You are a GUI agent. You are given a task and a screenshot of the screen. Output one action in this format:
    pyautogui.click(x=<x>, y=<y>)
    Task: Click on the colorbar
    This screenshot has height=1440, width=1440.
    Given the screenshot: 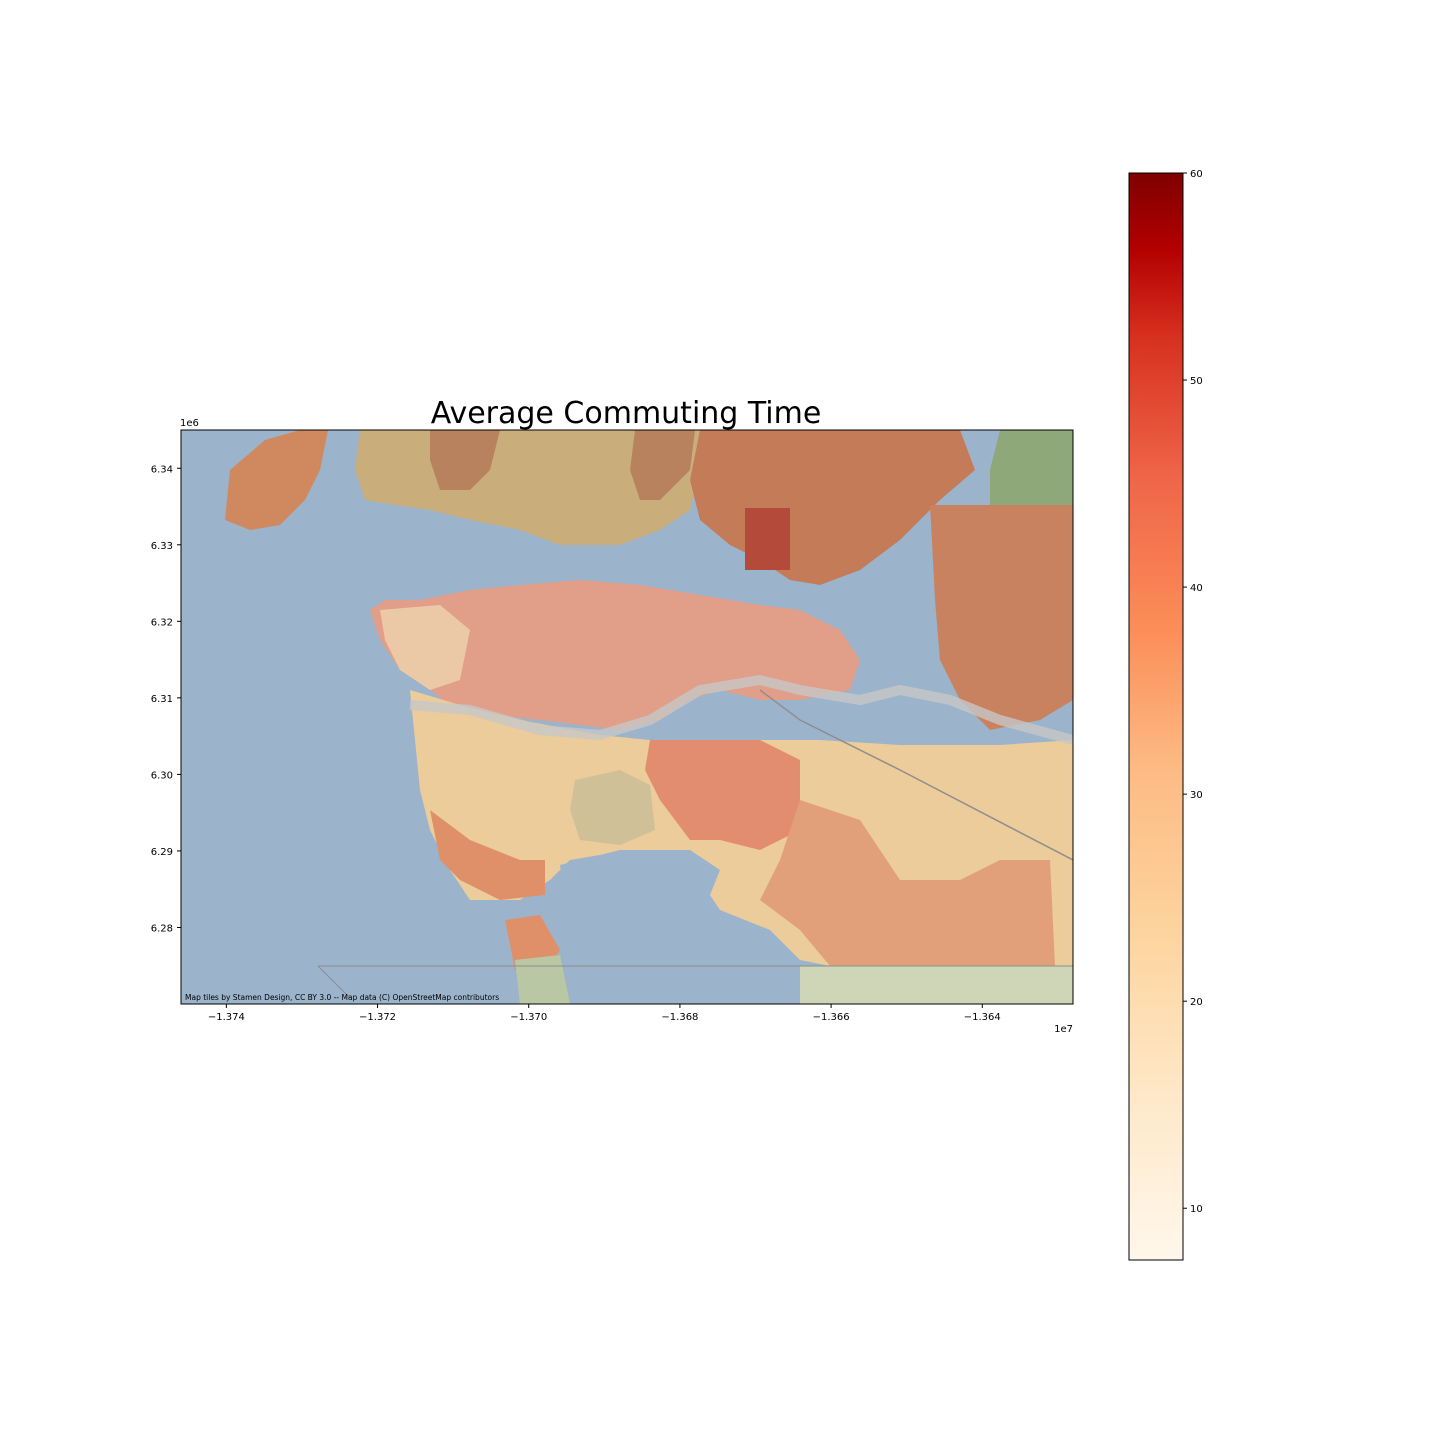 What is the action you would take?
    pyautogui.click(x=1156, y=716)
    